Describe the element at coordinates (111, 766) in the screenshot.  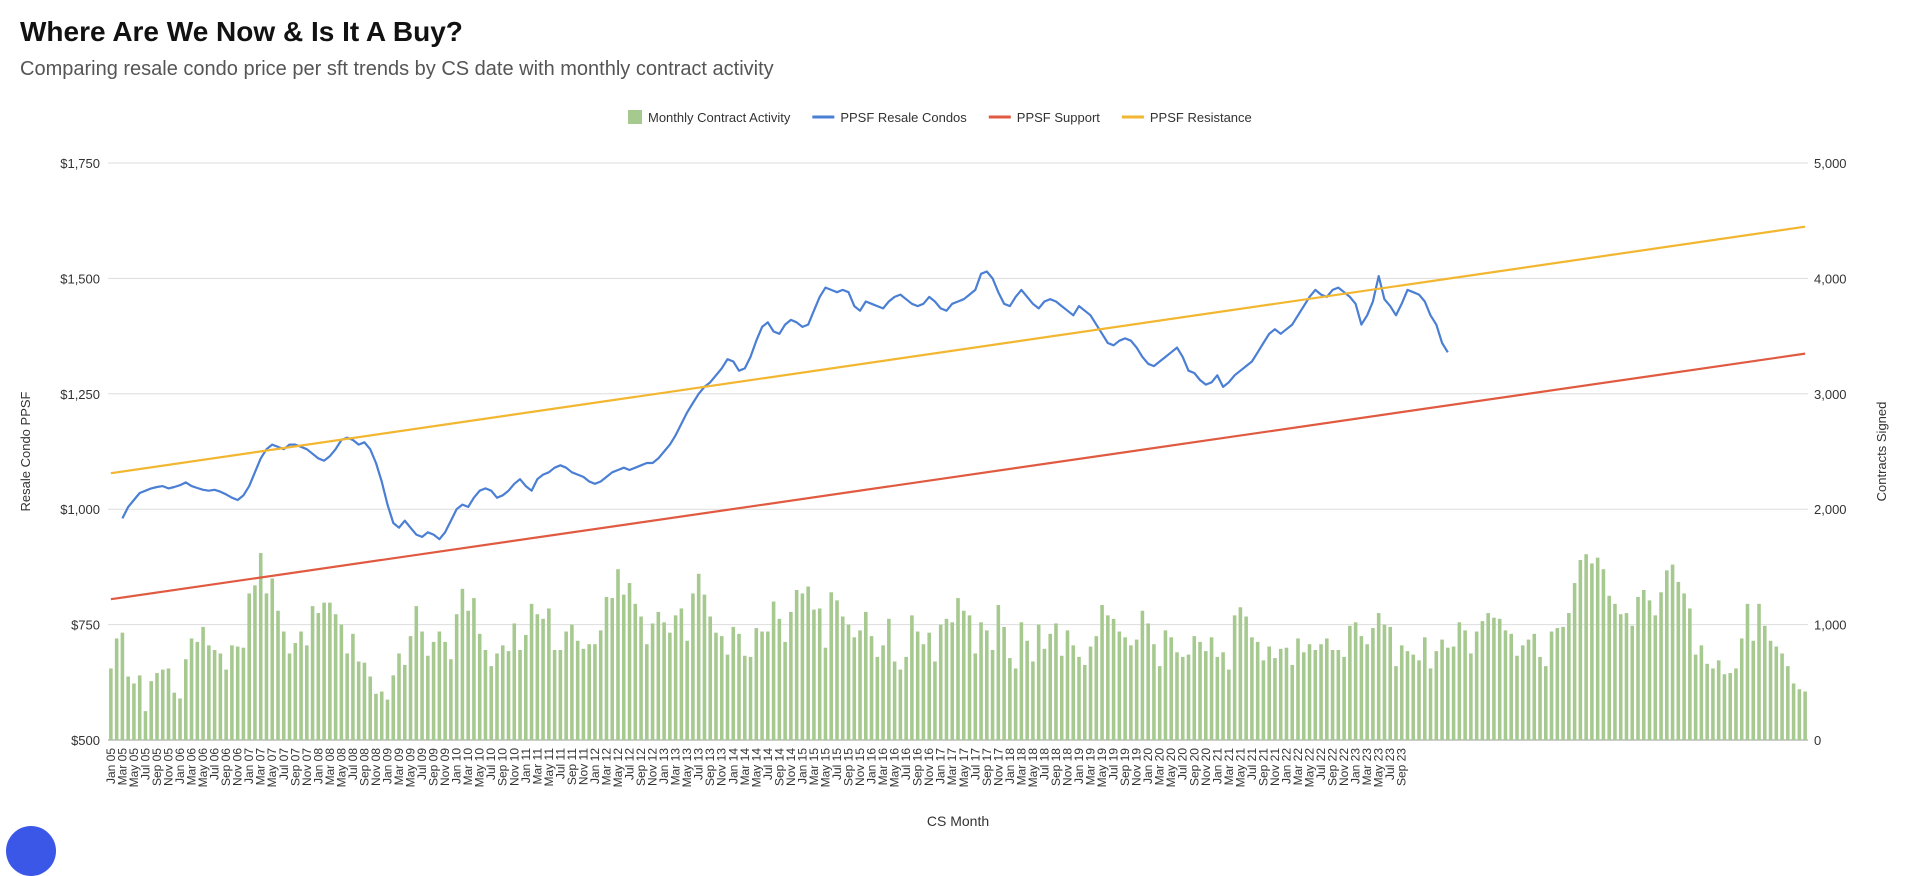
I see `x-tick-label: Jan 05` at that location.